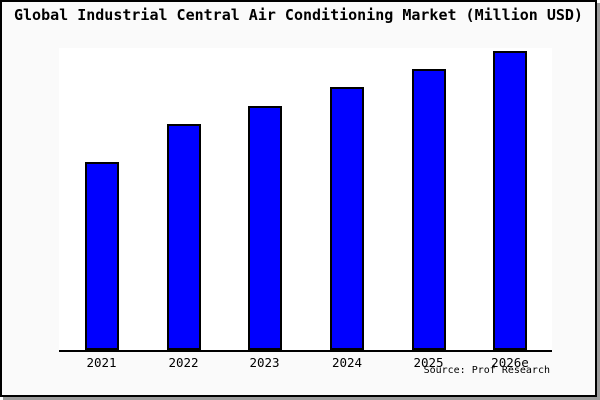 Image resolution: width=600 pixels, height=400 pixels. What do you see at coordinates (428, 209) in the screenshot?
I see `bar-2025` at bounding box center [428, 209].